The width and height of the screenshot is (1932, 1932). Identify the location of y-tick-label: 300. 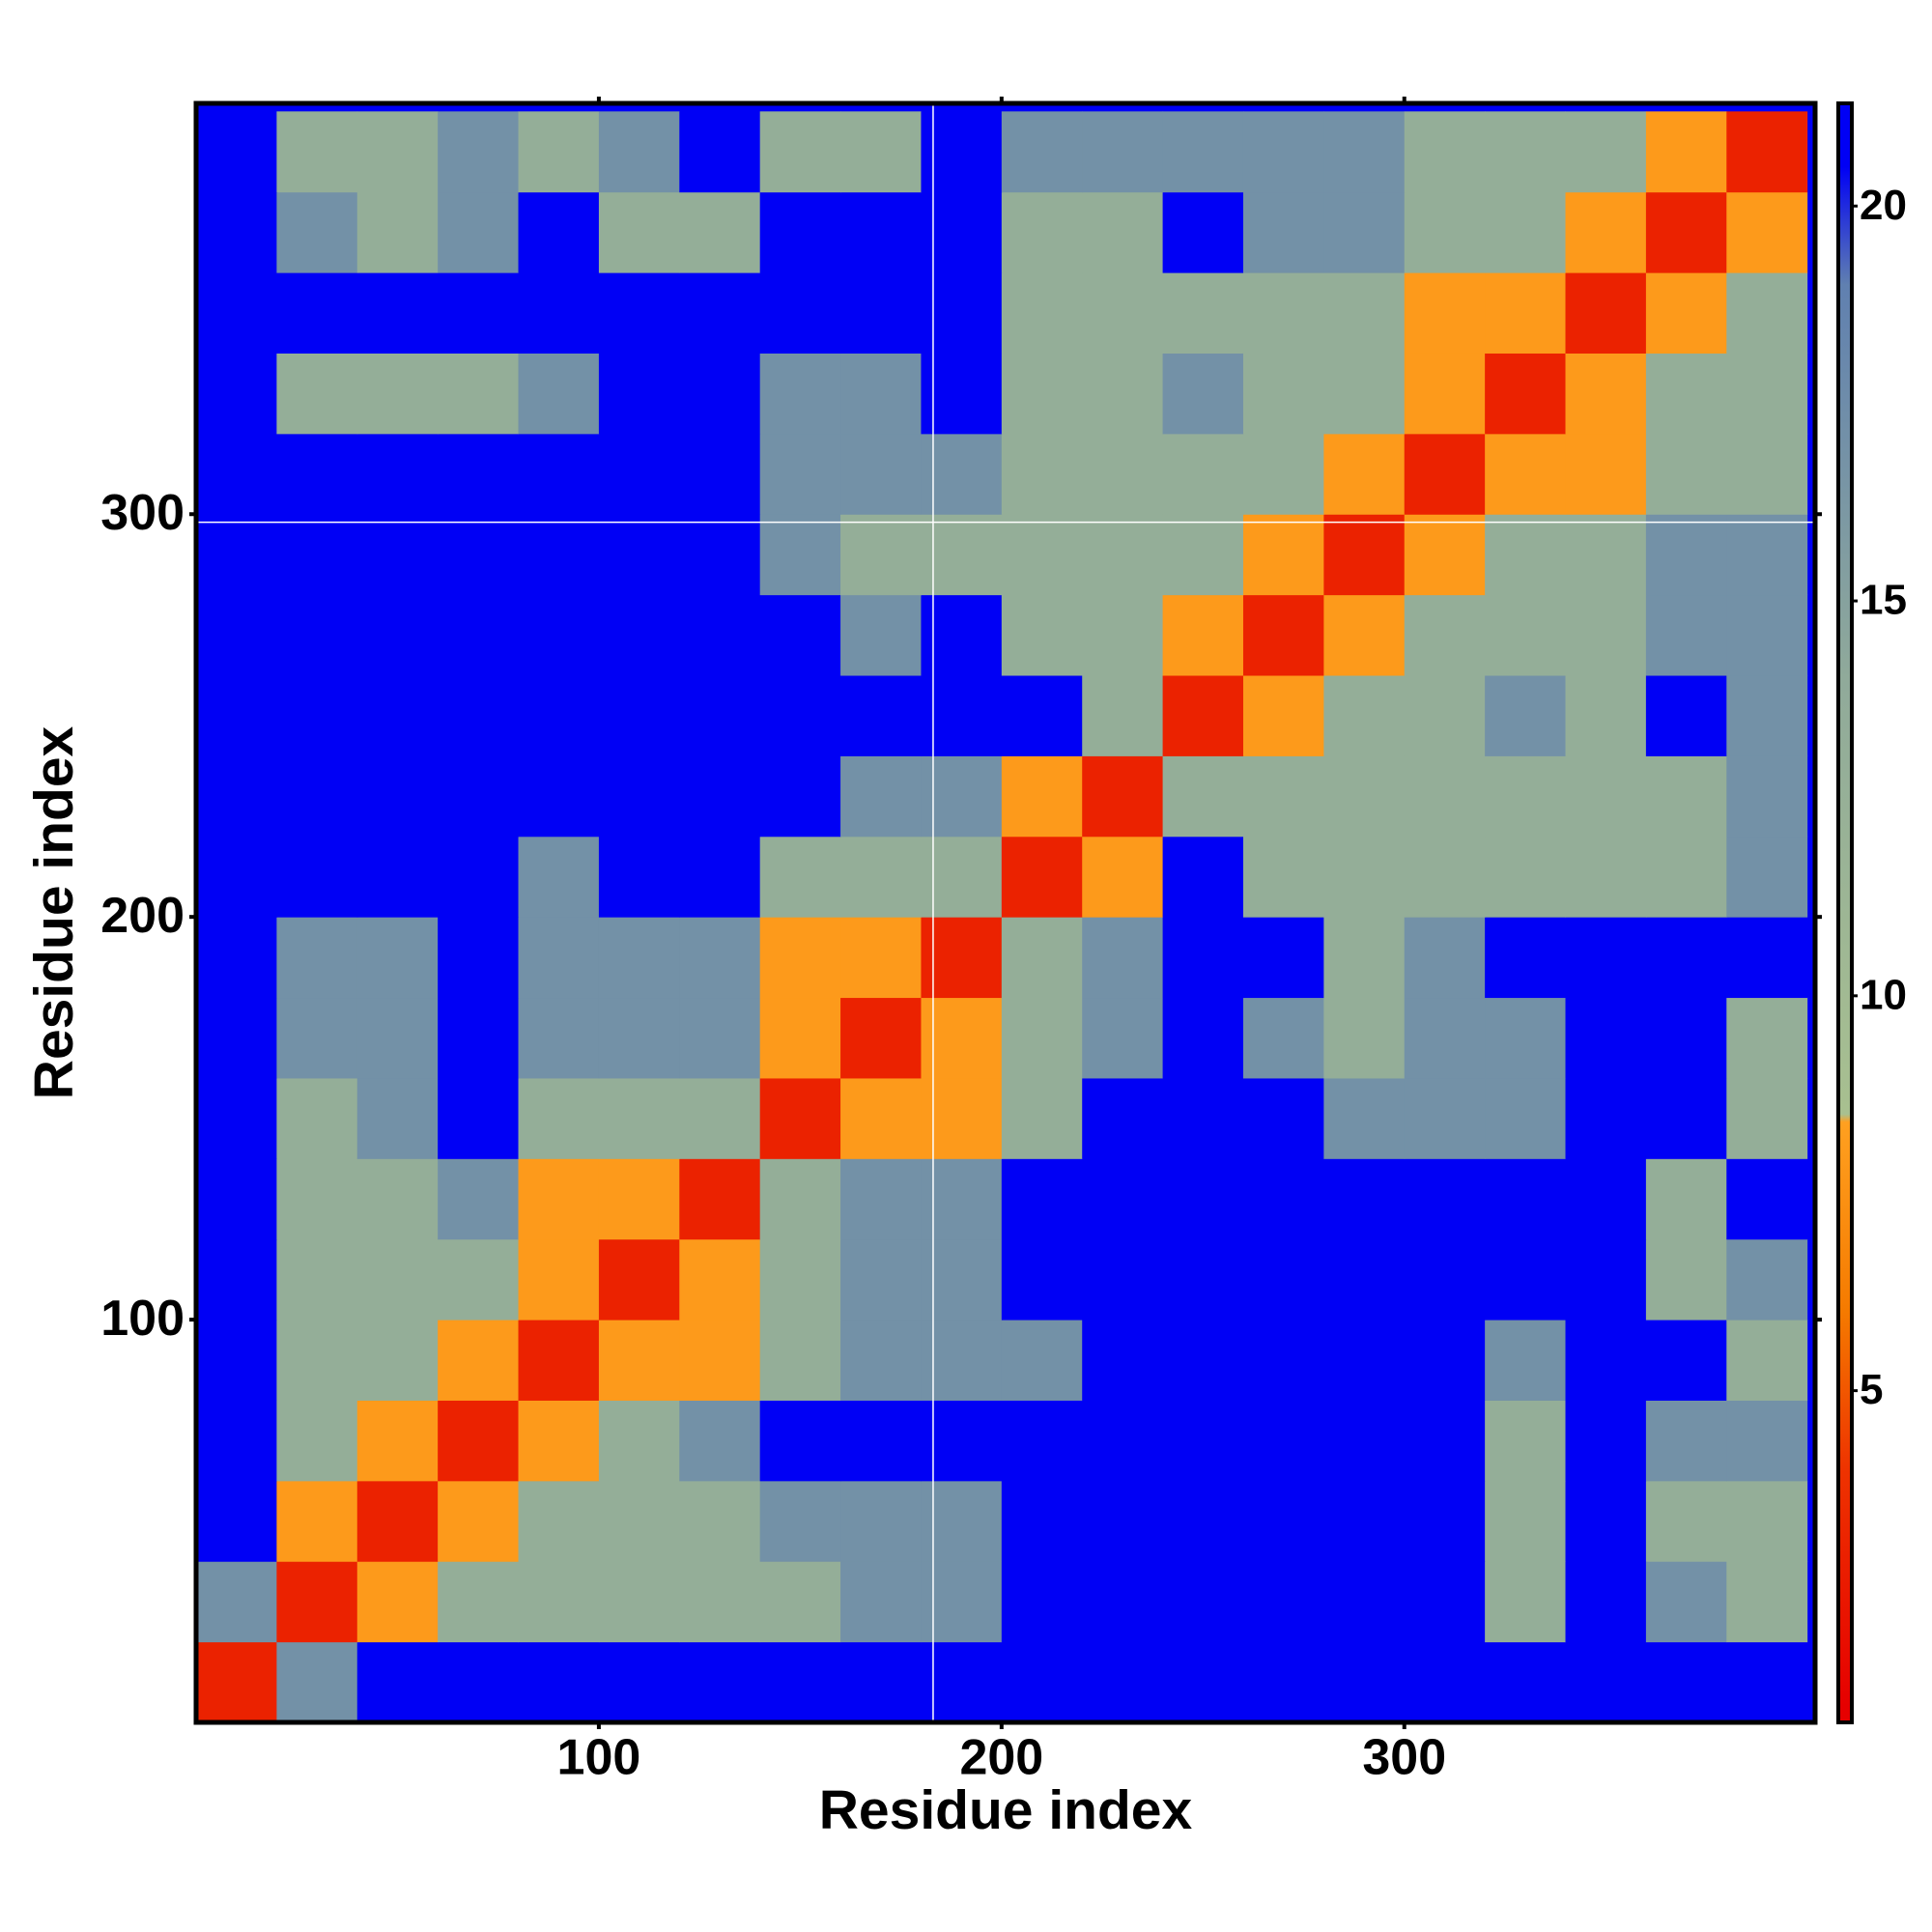
(142, 513).